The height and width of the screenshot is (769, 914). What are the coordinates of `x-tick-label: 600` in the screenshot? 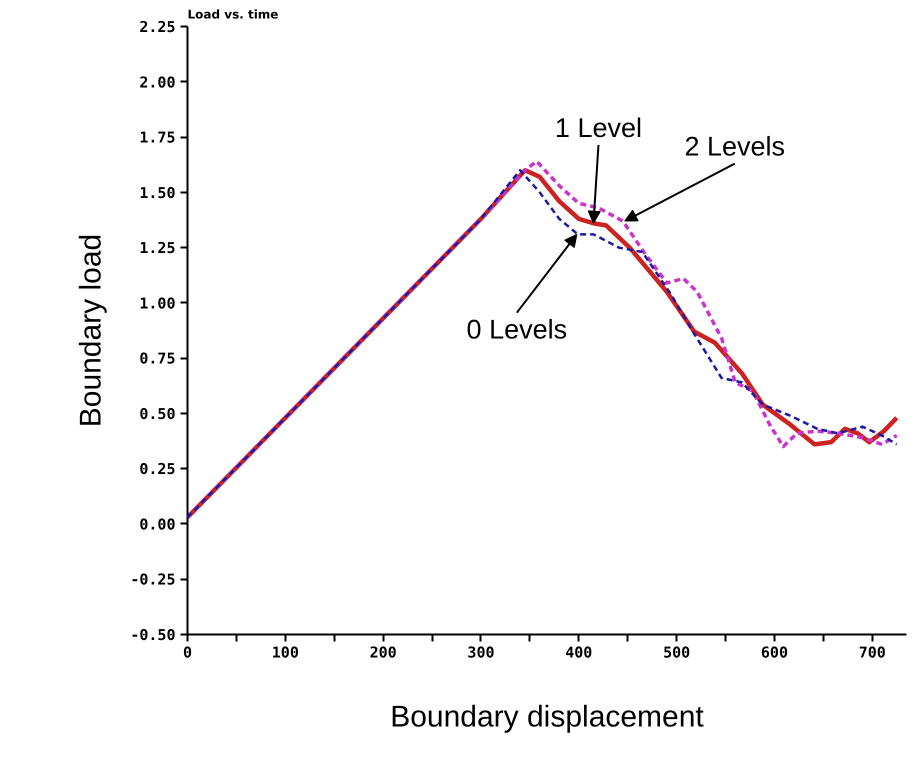 It's located at (774, 653).